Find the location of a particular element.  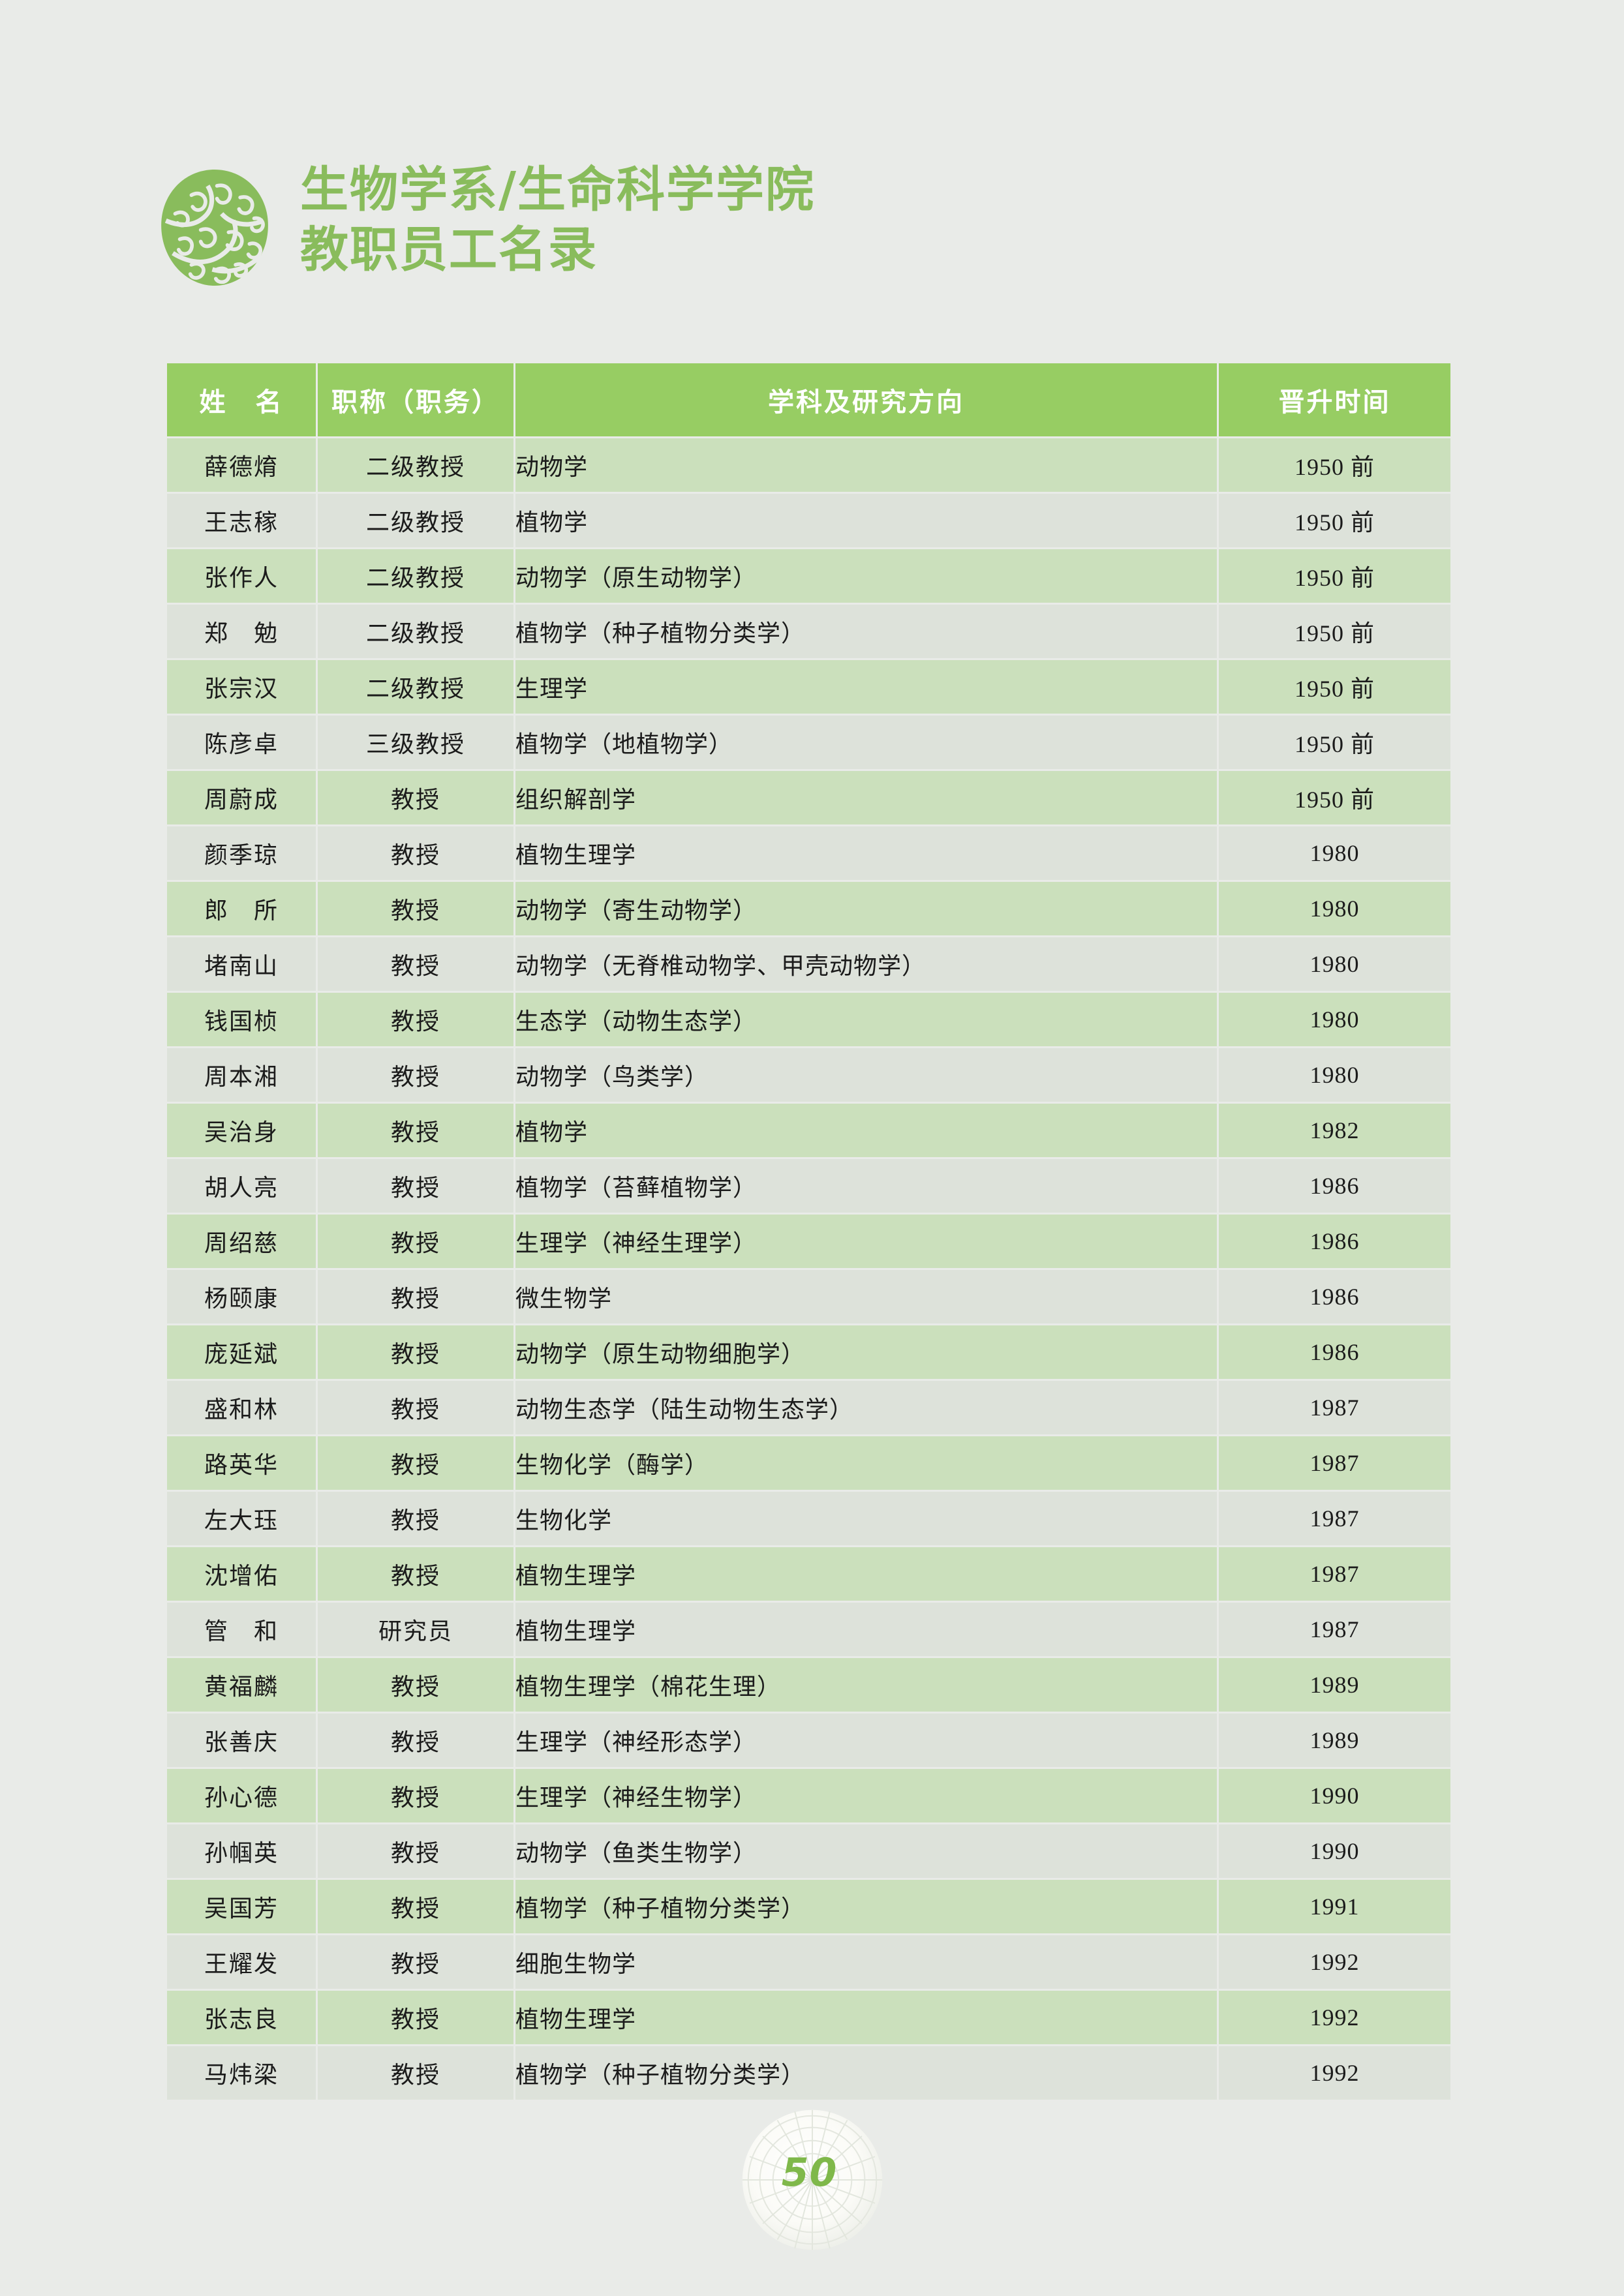

staff-field: 植物学 is located at coordinates (866, 1130).